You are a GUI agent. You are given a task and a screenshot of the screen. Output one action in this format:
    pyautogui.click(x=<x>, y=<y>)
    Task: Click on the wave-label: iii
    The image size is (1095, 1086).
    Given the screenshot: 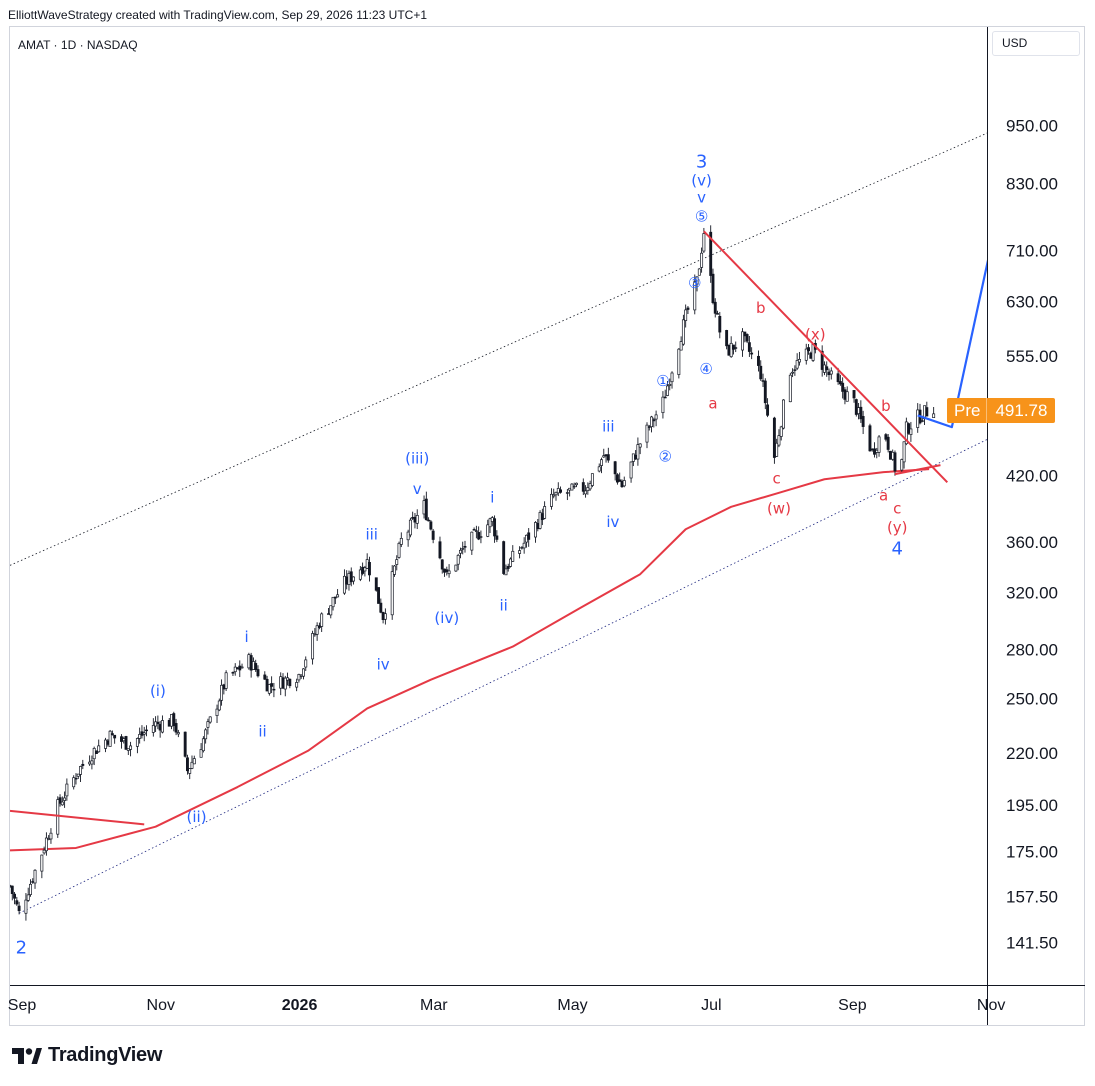 What is the action you would take?
    pyautogui.click(x=371, y=535)
    